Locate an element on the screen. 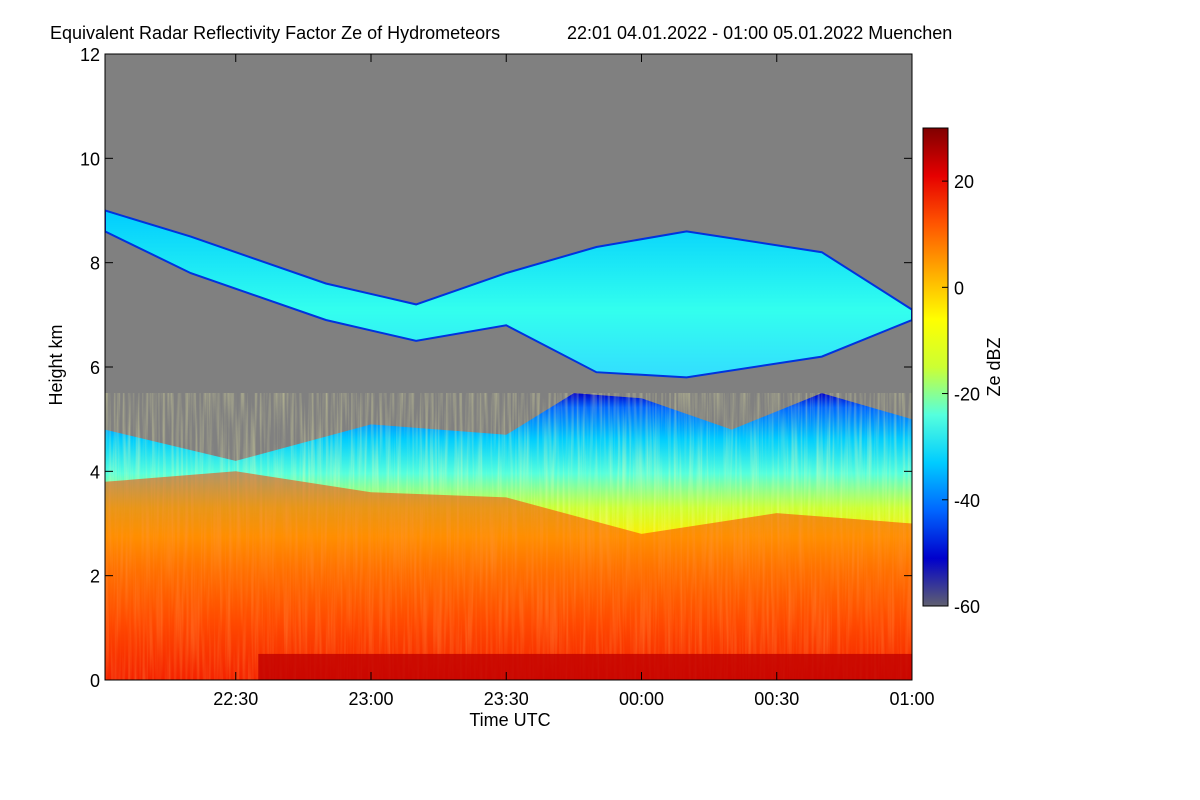  y-tick-label: 10 is located at coordinates (90, 159).